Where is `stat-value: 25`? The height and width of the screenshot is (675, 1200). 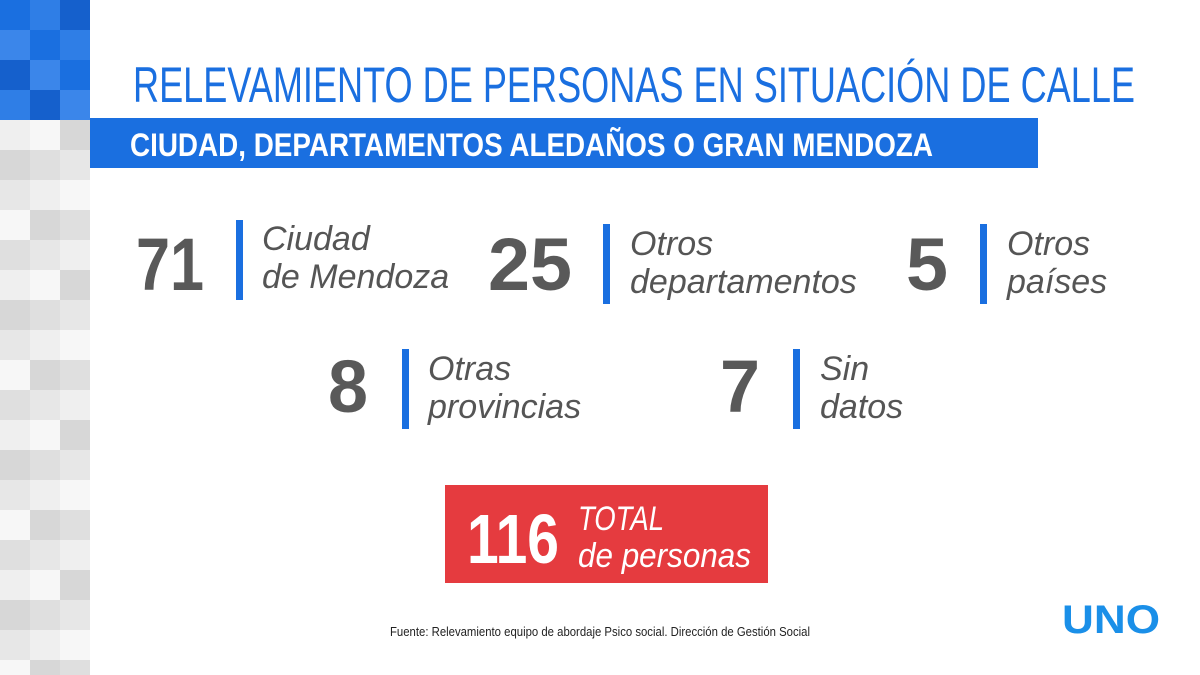 stat-value: 25 is located at coordinates (530, 264).